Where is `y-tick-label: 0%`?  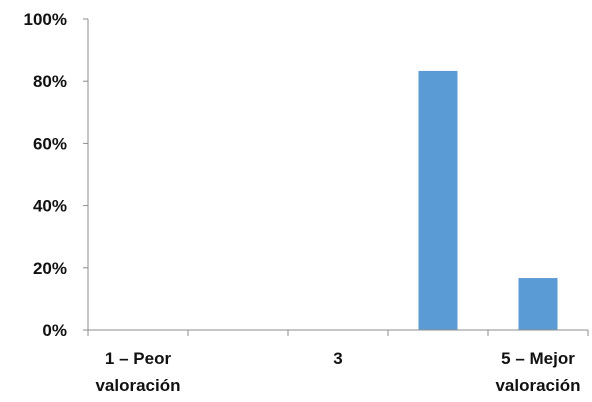 y-tick-label: 0% is located at coordinates (54, 330).